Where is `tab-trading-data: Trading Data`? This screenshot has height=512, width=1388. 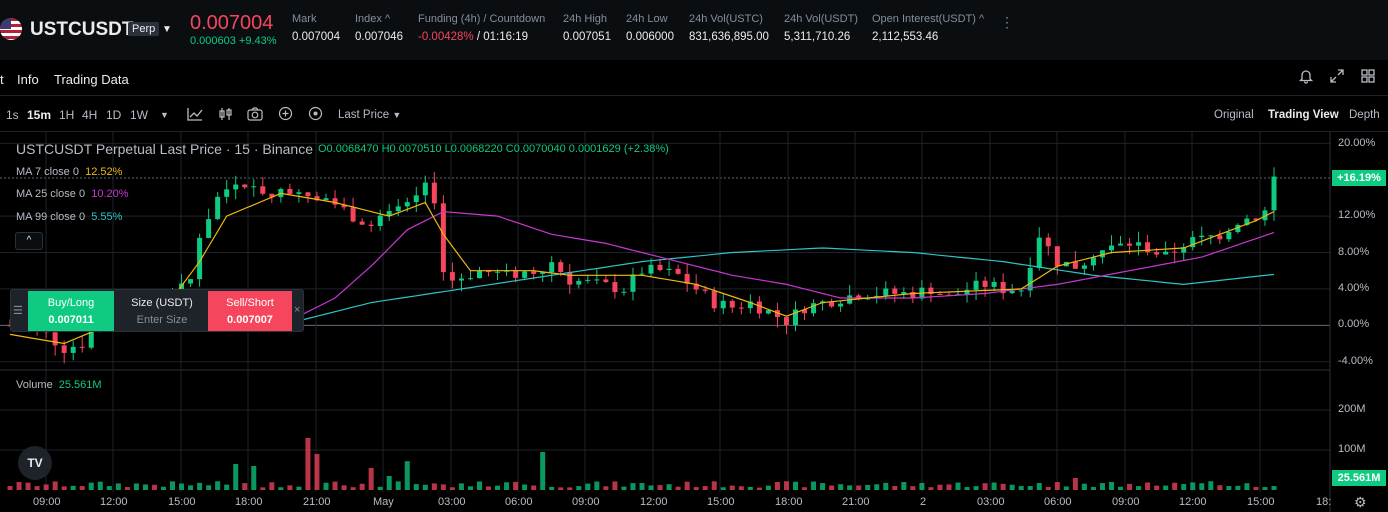
tab-trading-data: Trading Data is located at coordinates (91, 79).